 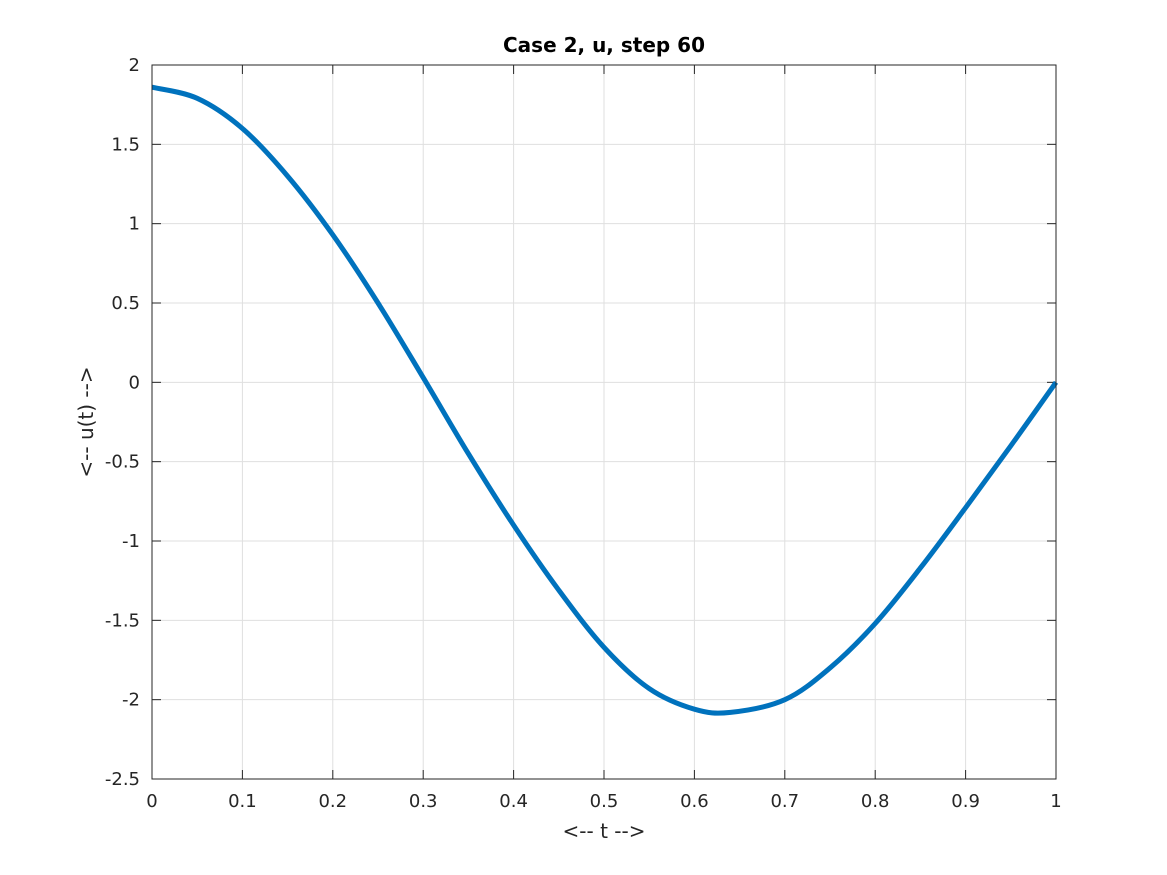 I want to click on y-tick-label: -0.5, so click(x=122, y=462).